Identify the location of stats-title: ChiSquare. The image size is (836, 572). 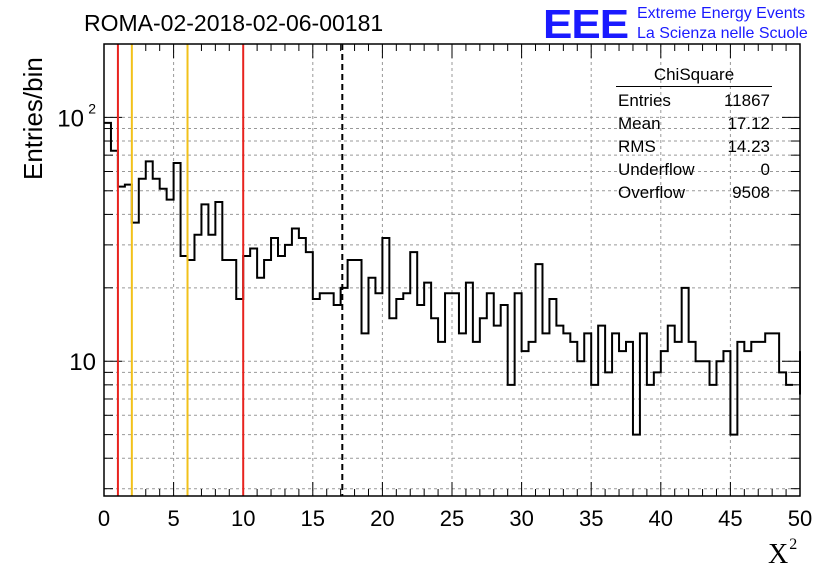
(694, 76).